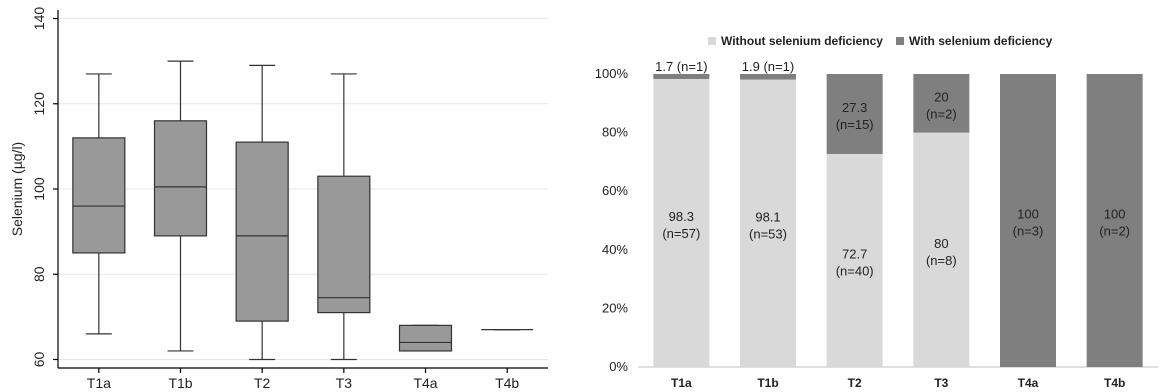 This screenshot has height=392, width=1160. Describe the element at coordinates (615, 249) in the screenshot. I see `y-tick-label: 40%` at that location.